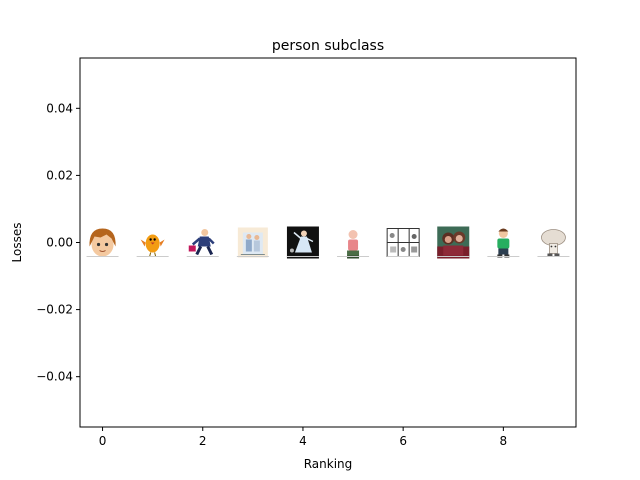 The width and height of the screenshot is (640, 480). I want to click on green-shirt-boy-icon, so click(503, 242).